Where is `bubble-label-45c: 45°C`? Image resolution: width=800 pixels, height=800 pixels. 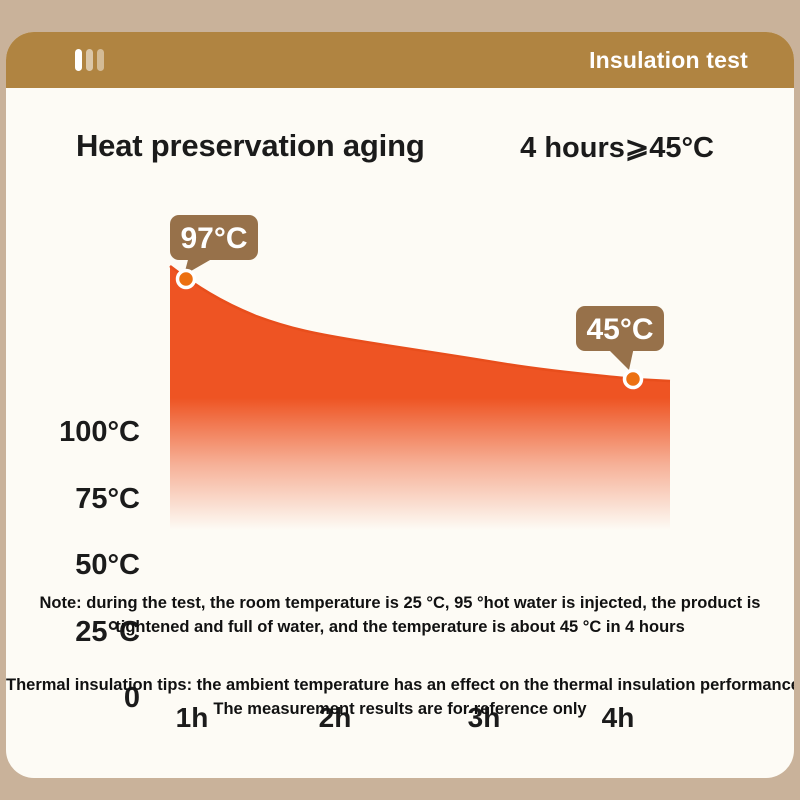
bubble-label-45c: 45°C is located at coordinates (619, 329).